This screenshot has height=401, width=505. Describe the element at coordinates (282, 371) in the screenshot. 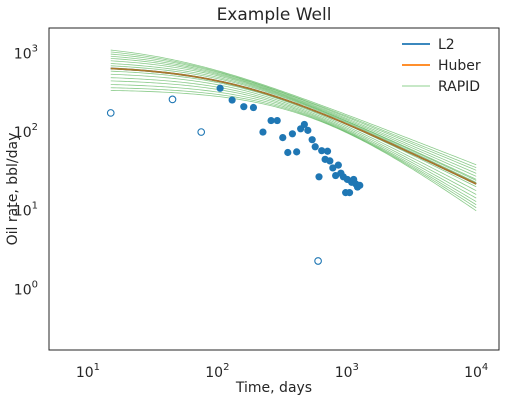

I see `x-axis-ticks: 10¹ 10² 10³ 10⁴` at that location.